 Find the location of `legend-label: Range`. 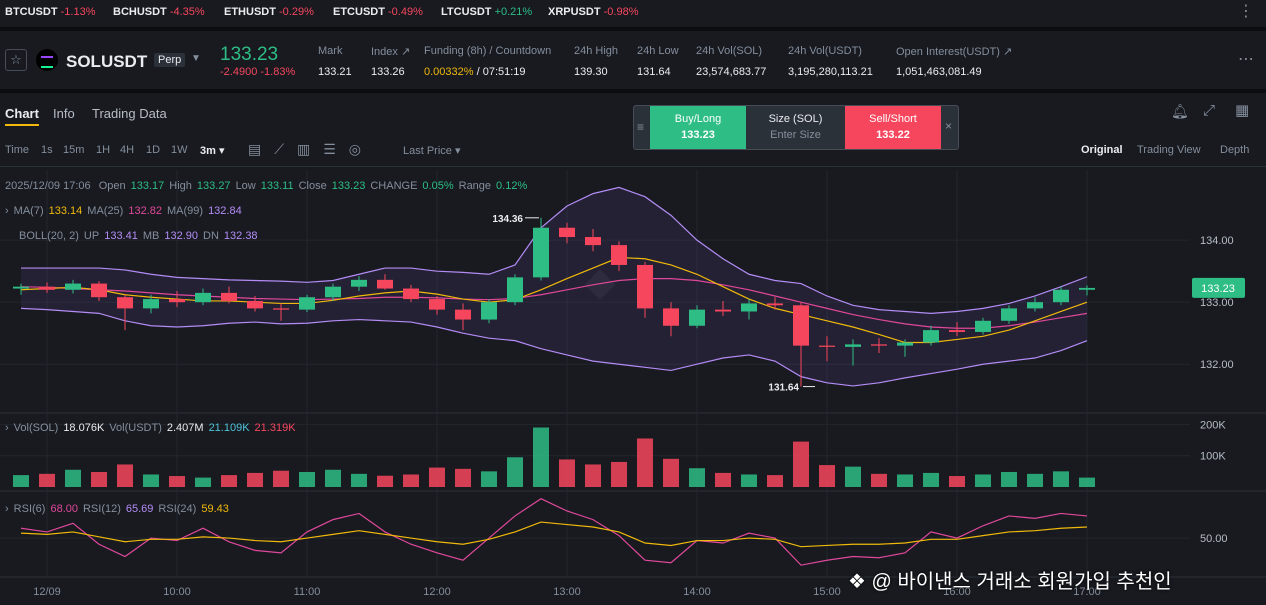

legend-label: Range is located at coordinates (475, 186).